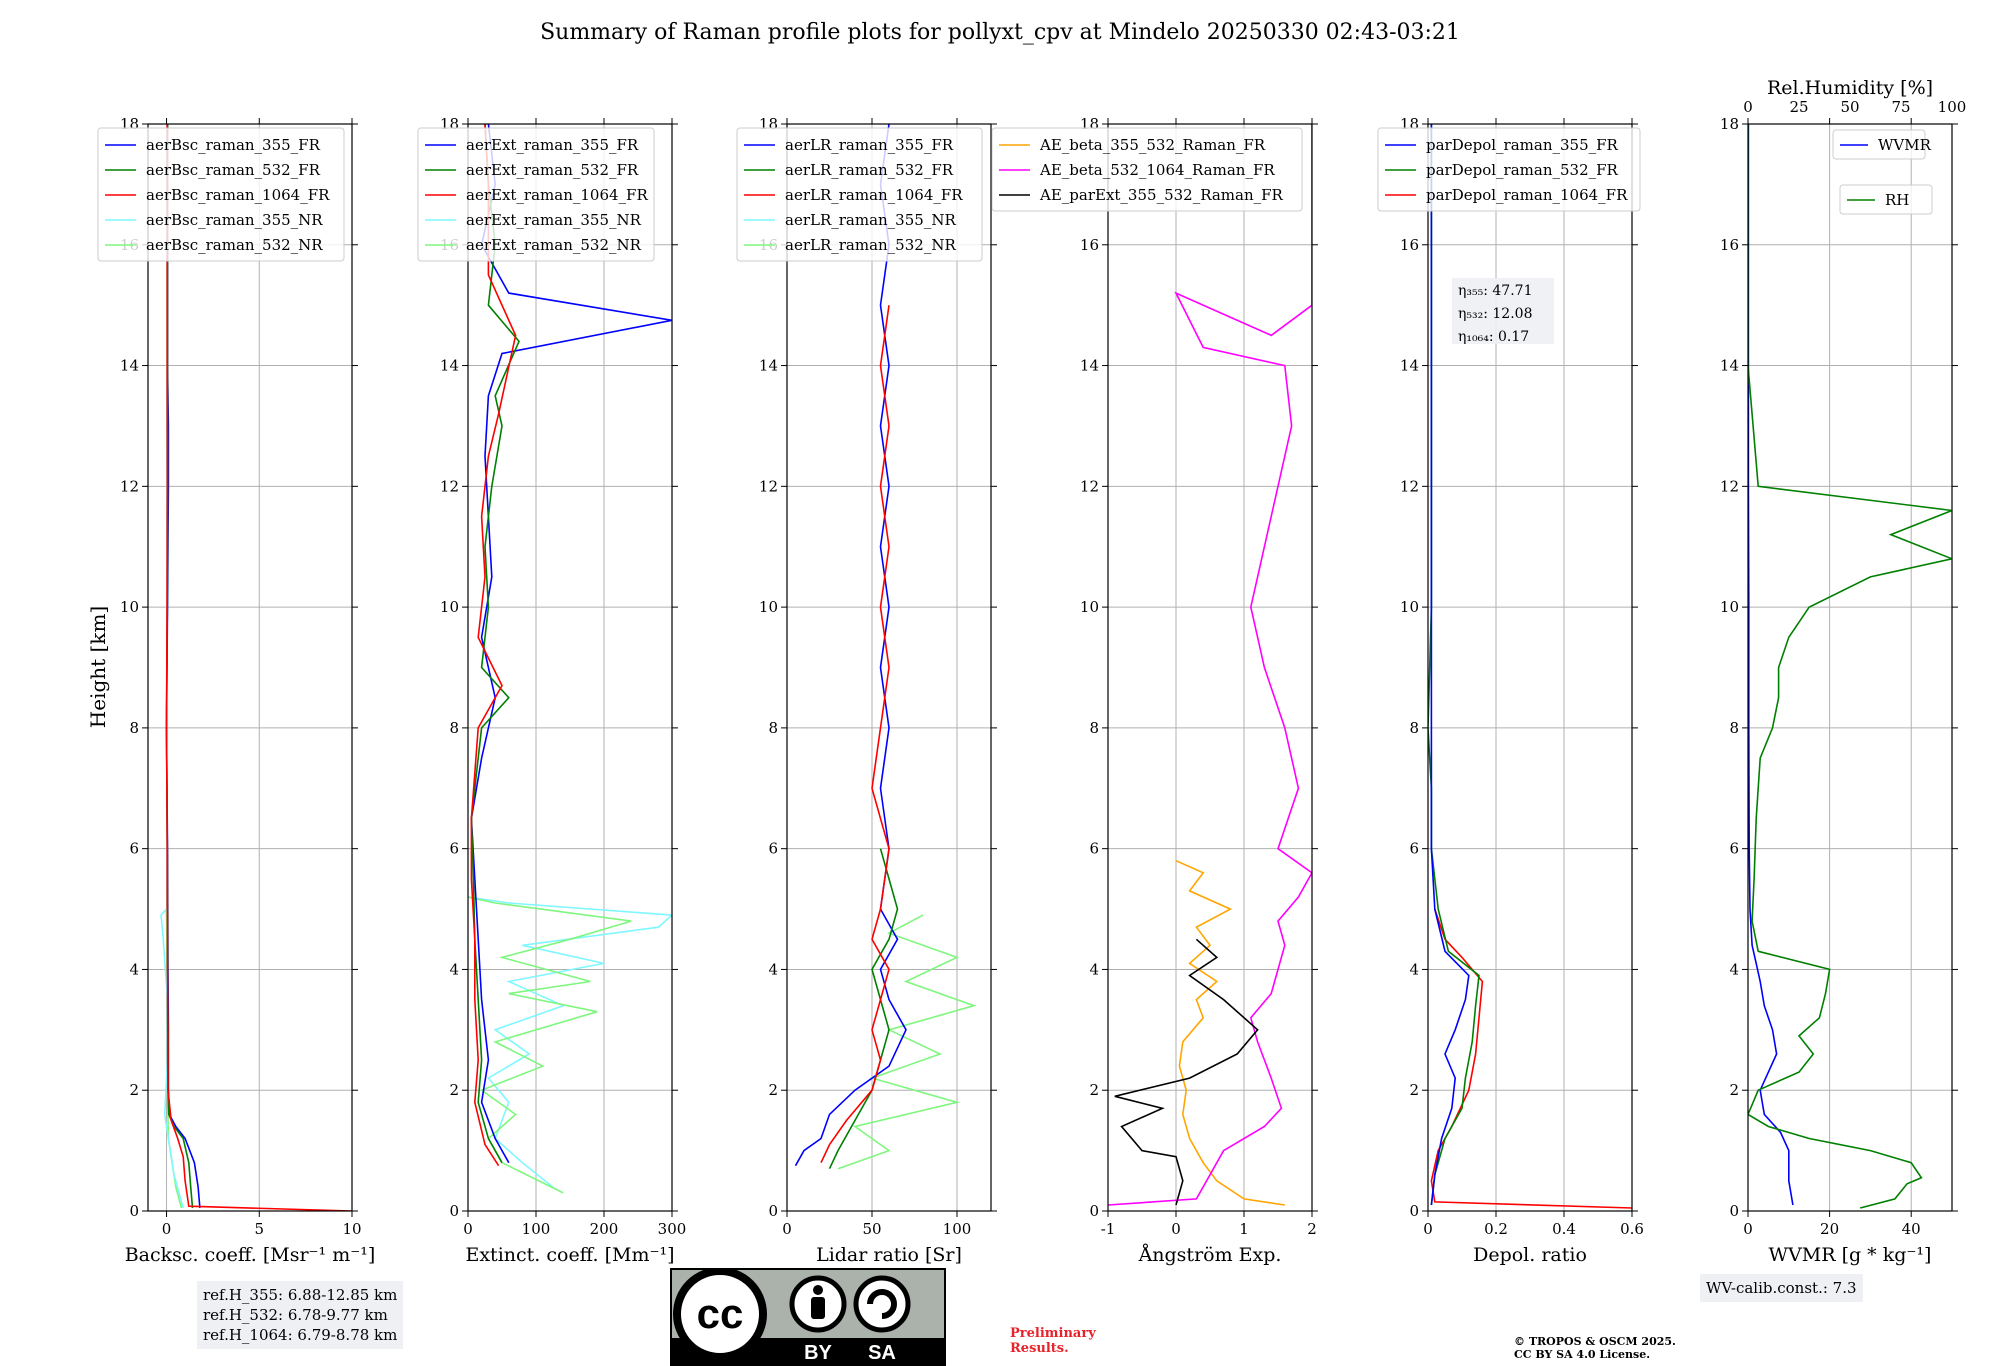 Image resolution: width=2000 pixels, height=1366 pixels. Describe the element at coordinates (1244, 1229) in the screenshot. I see `x-tick-label: 1` at that location.